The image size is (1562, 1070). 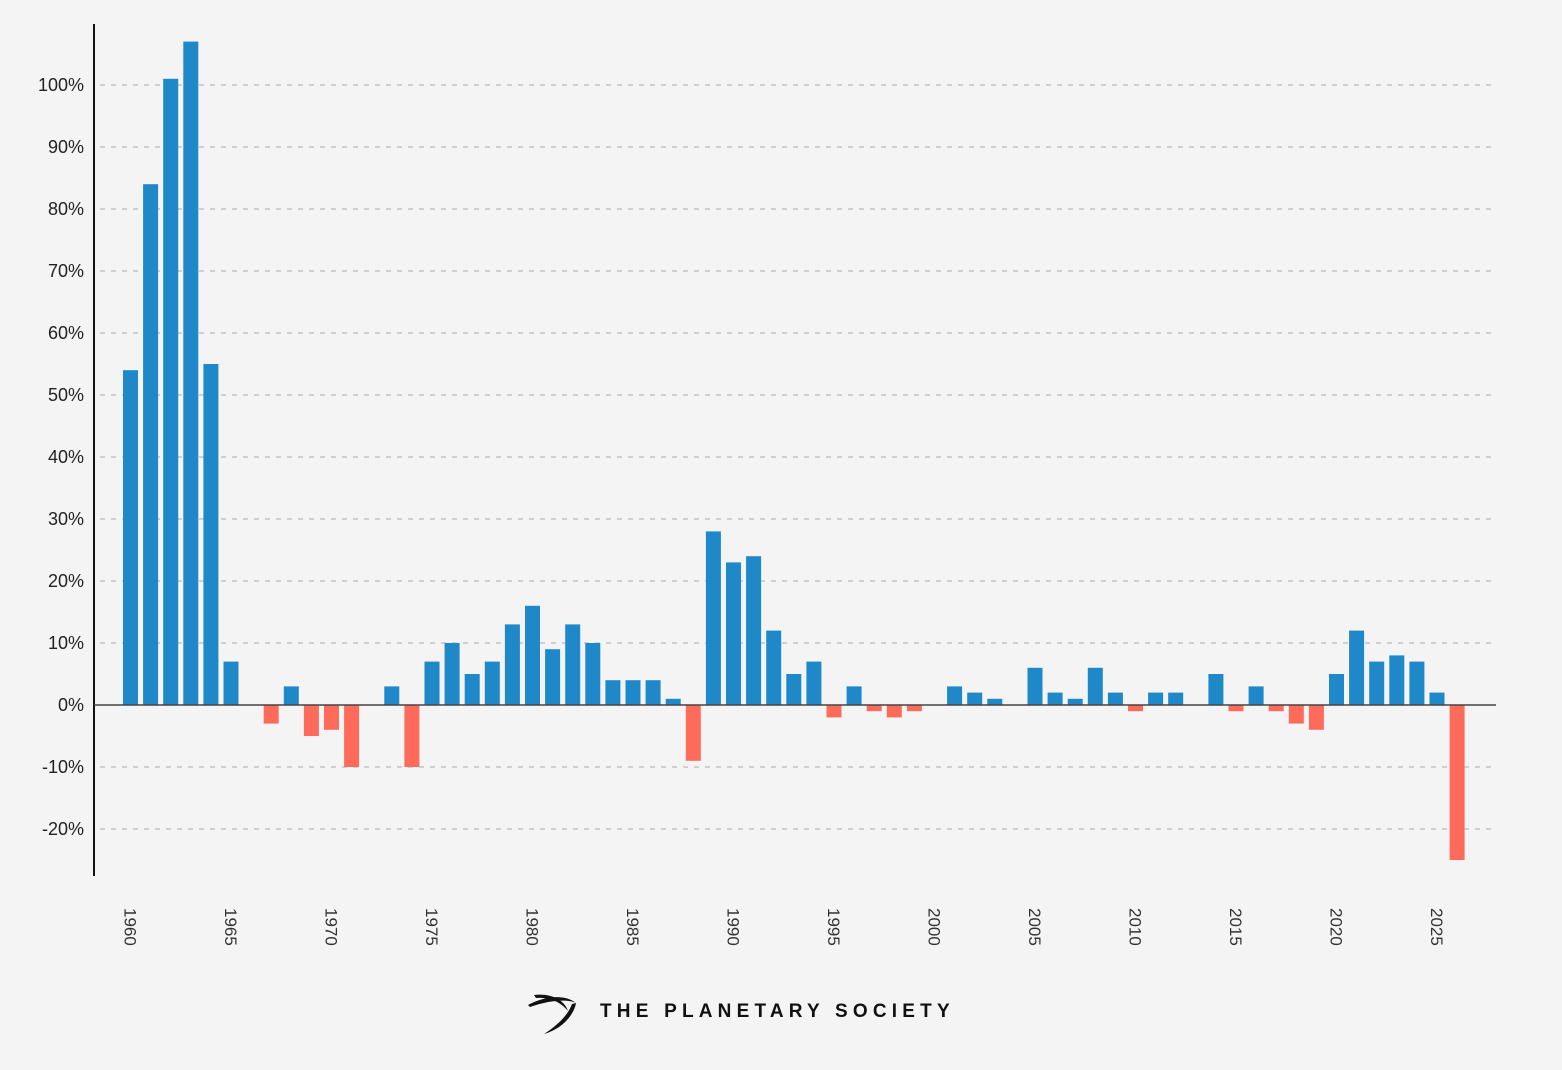 I want to click on x-tick-label: 1975, so click(x=431, y=927).